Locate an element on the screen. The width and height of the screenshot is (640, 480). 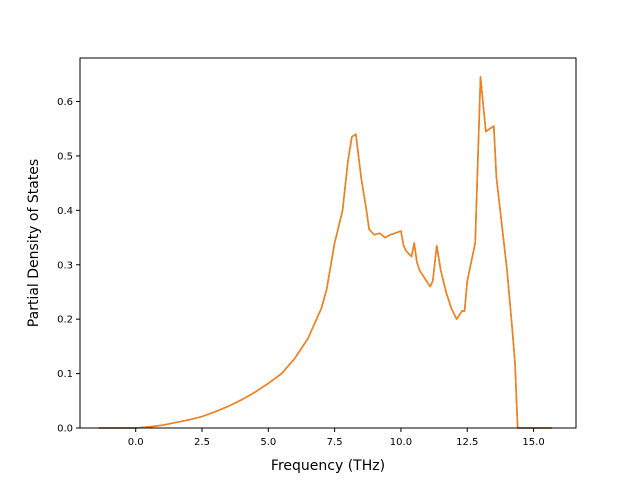
x-tick-label: 12.5 is located at coordinates (467, 442).